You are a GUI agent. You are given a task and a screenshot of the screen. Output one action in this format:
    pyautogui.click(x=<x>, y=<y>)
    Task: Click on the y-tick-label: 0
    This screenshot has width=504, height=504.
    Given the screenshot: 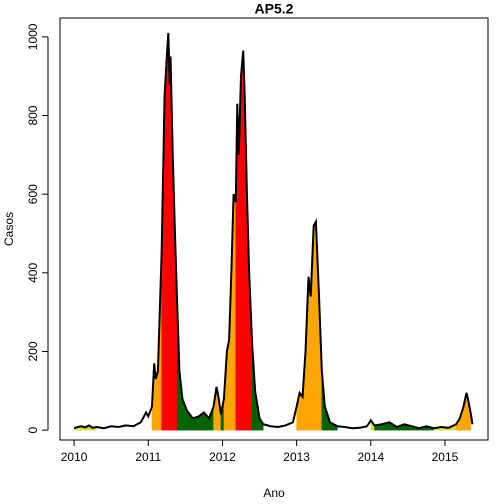 What is the action you would take?
    pyautogui.click(x=33, y=430)
    